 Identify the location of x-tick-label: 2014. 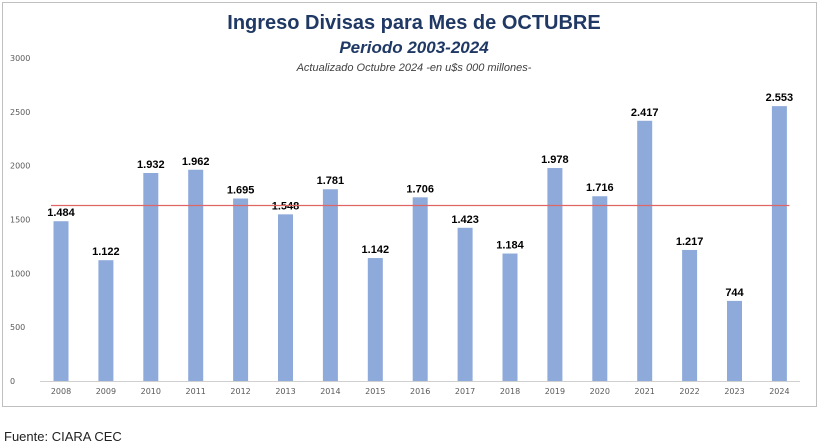
(330, 391).